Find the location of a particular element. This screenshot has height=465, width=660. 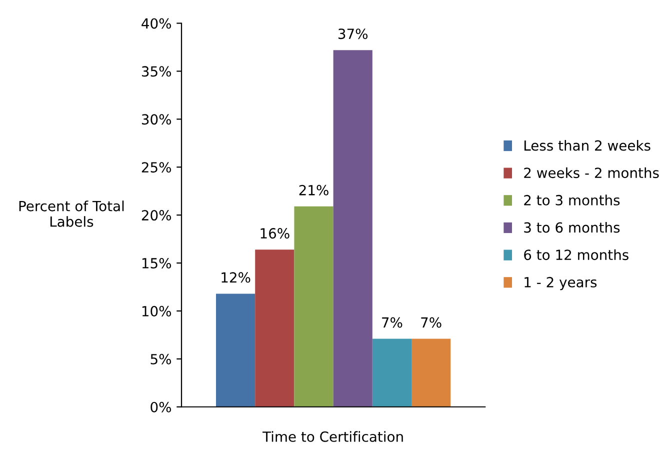

y-tick-label: 35% is located at coordinates (157, 71).